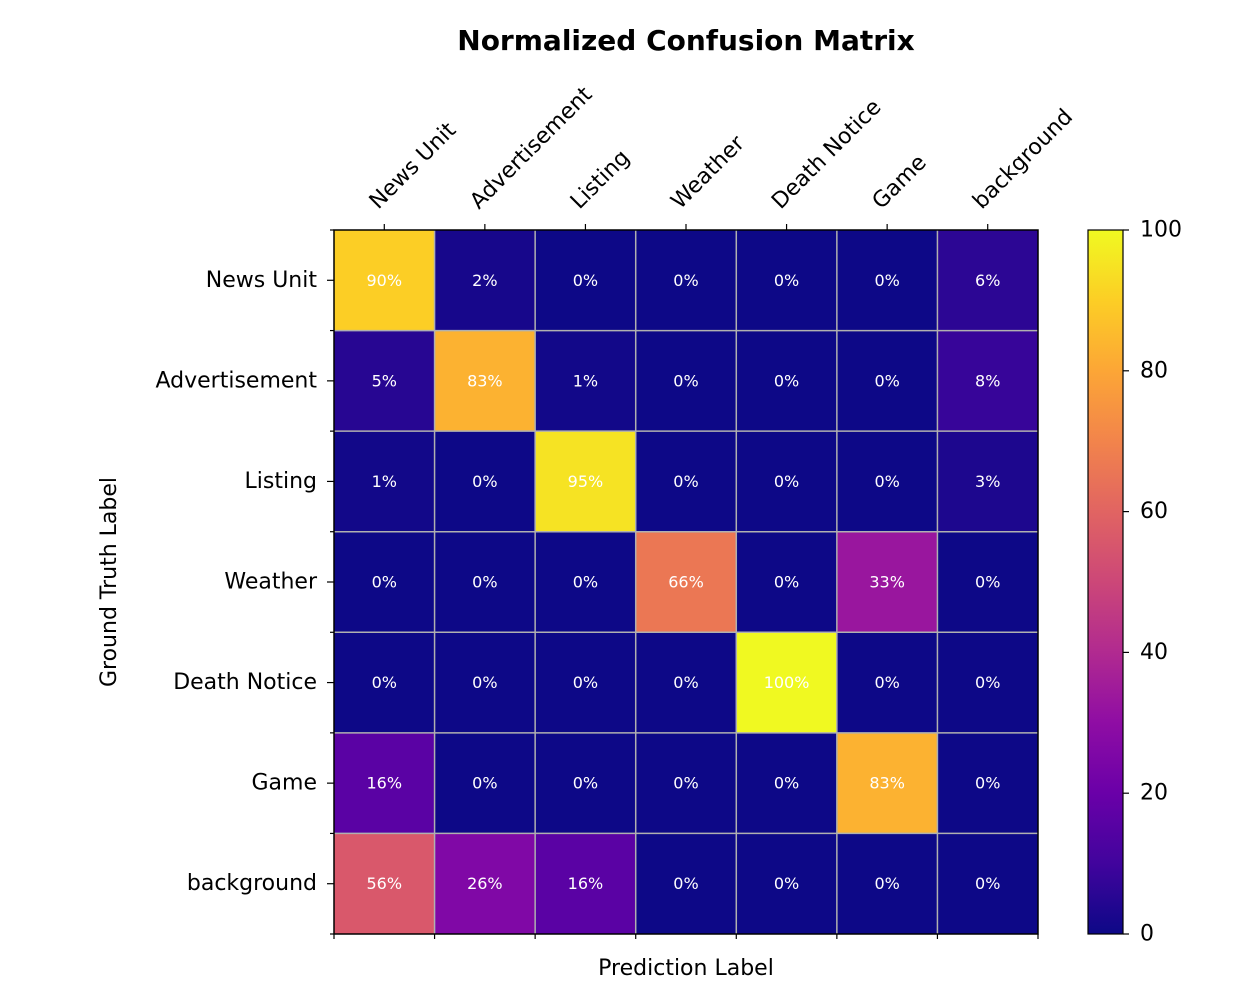  What do you see at coordinates (413, 166) in the screenshot?
I see `x-tick-label: News Unit` at bounding box center [413, 166].